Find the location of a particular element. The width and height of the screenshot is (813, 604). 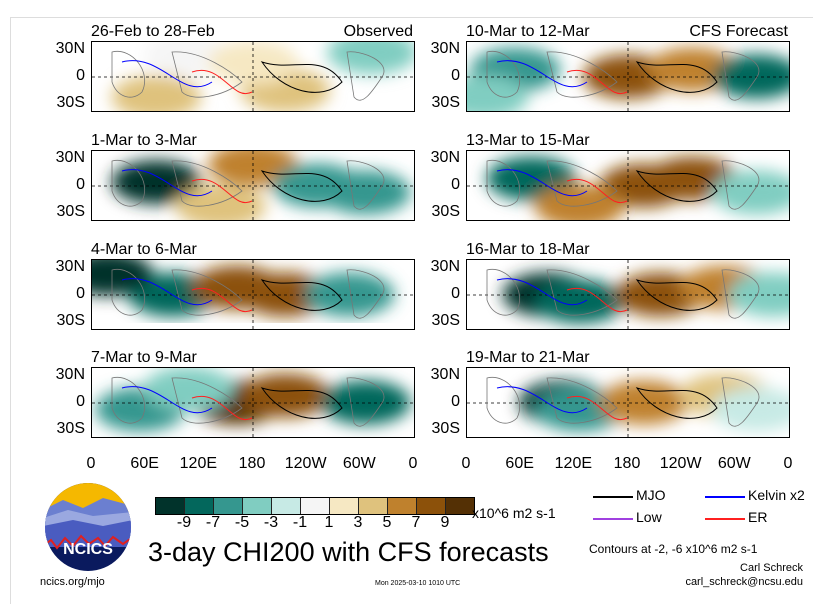

legend-mjo: MJO is located at coordinates (651, 495).